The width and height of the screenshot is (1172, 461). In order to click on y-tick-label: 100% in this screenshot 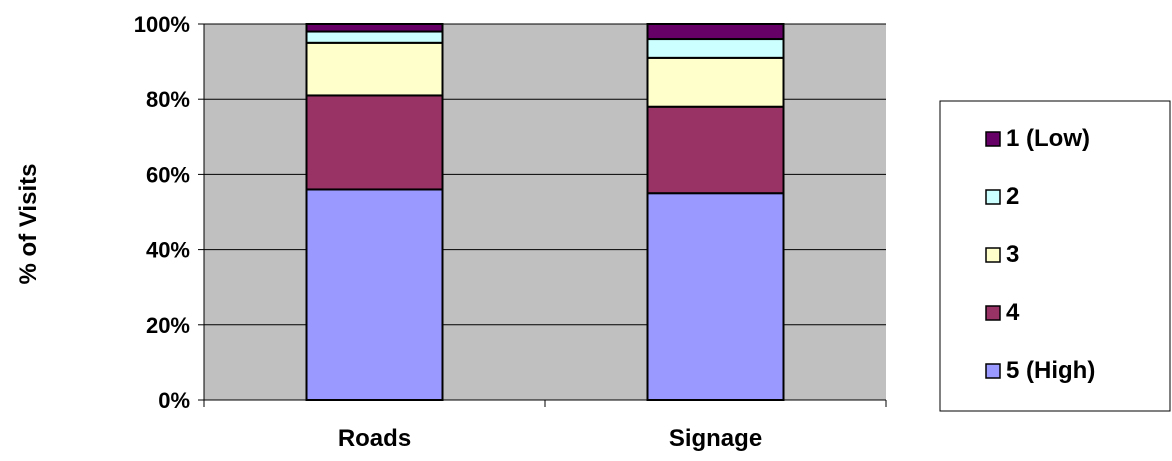, I will do `click(162, 24)`.